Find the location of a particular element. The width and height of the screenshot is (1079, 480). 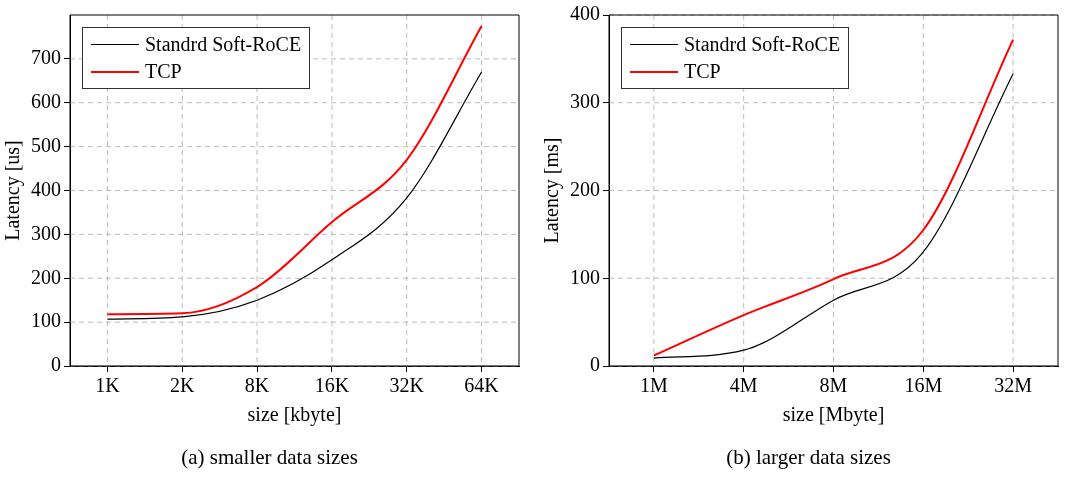

y-tick-label: 500 is located at coordinates (46, 144).